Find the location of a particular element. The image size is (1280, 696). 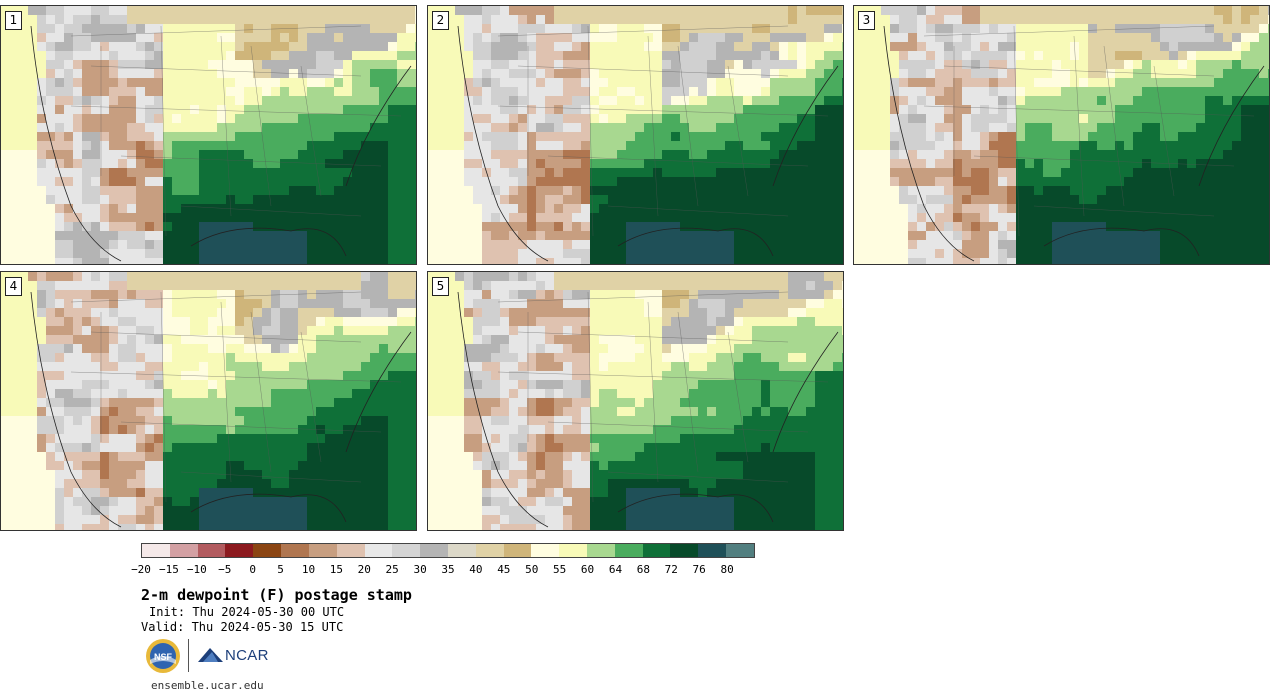

colorbar-tick-label: 45 is located at coordinates (504, 569).